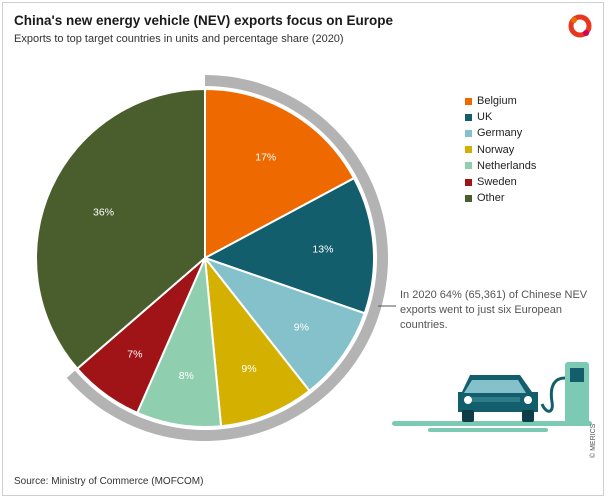  I want to click on pie-slice-norway, so click(257, 341).